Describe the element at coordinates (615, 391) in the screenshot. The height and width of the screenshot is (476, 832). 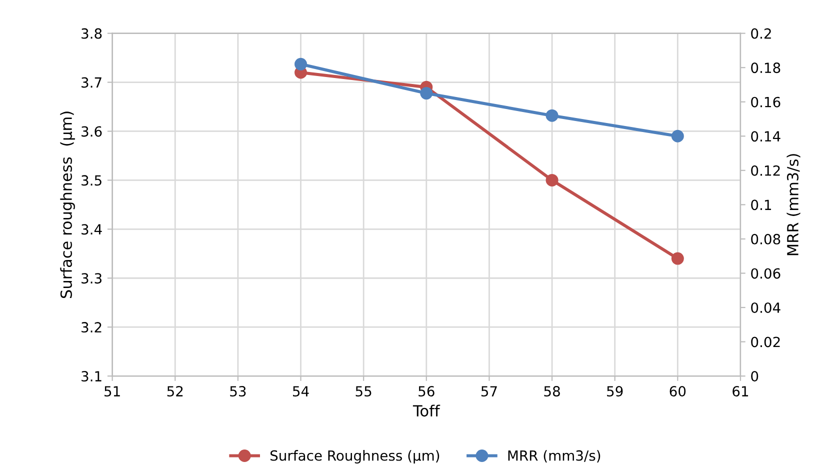
I see `x-tick-label: 59` at that location.